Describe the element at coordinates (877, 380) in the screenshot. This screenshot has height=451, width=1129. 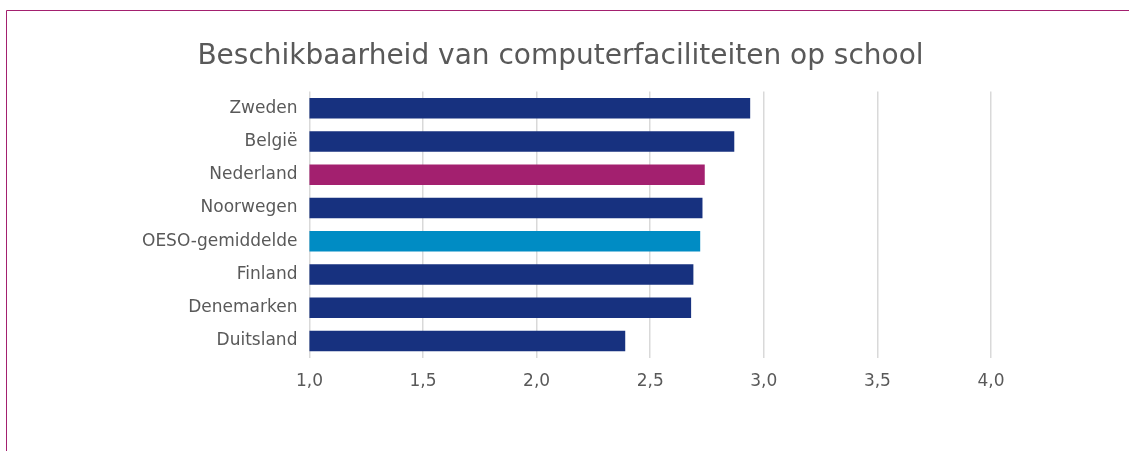
I see `x-tick-label: 3,5` at that location.